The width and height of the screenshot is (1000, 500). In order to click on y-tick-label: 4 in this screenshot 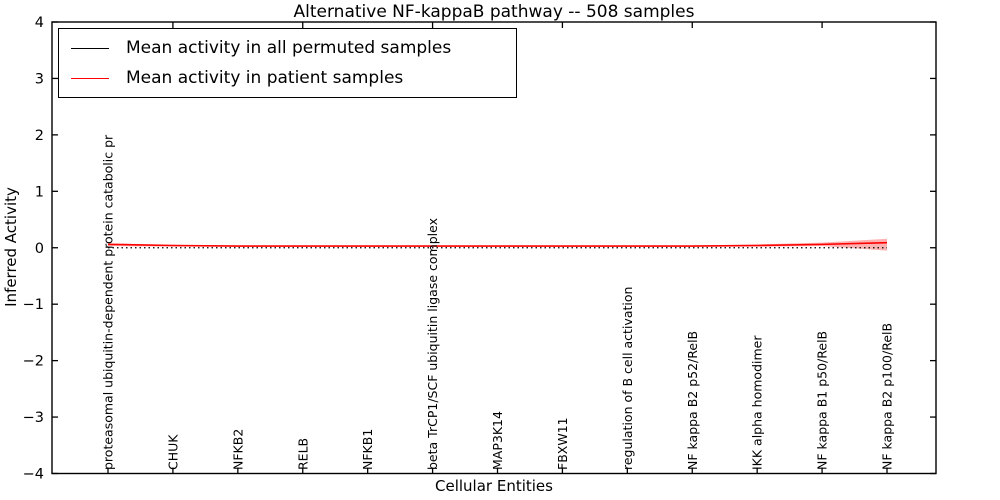, I will do `click(39, 23)`.